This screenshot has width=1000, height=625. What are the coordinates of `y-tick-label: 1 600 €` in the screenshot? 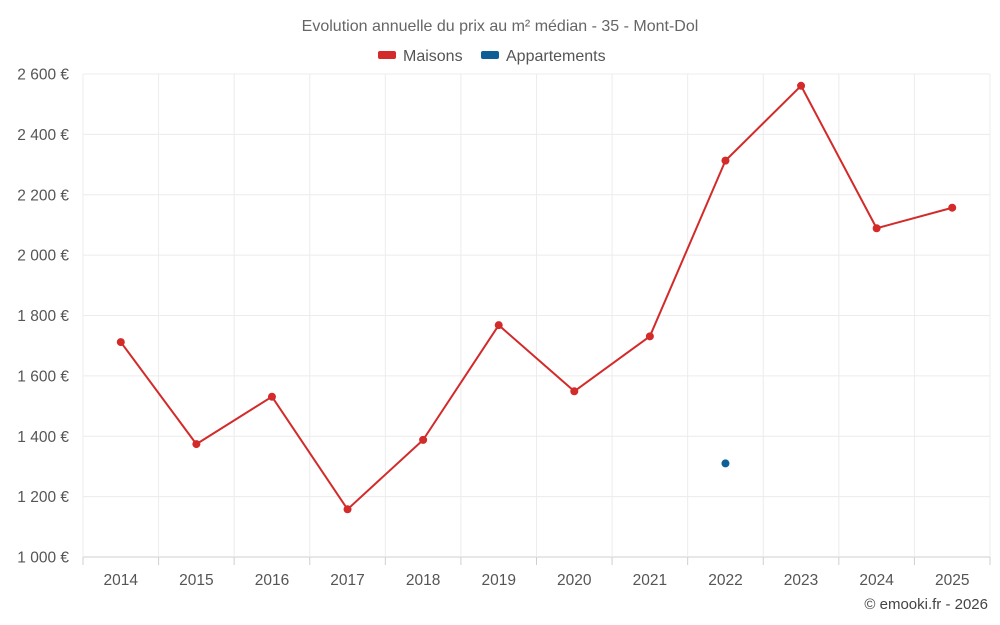 It's located at (43, 376).